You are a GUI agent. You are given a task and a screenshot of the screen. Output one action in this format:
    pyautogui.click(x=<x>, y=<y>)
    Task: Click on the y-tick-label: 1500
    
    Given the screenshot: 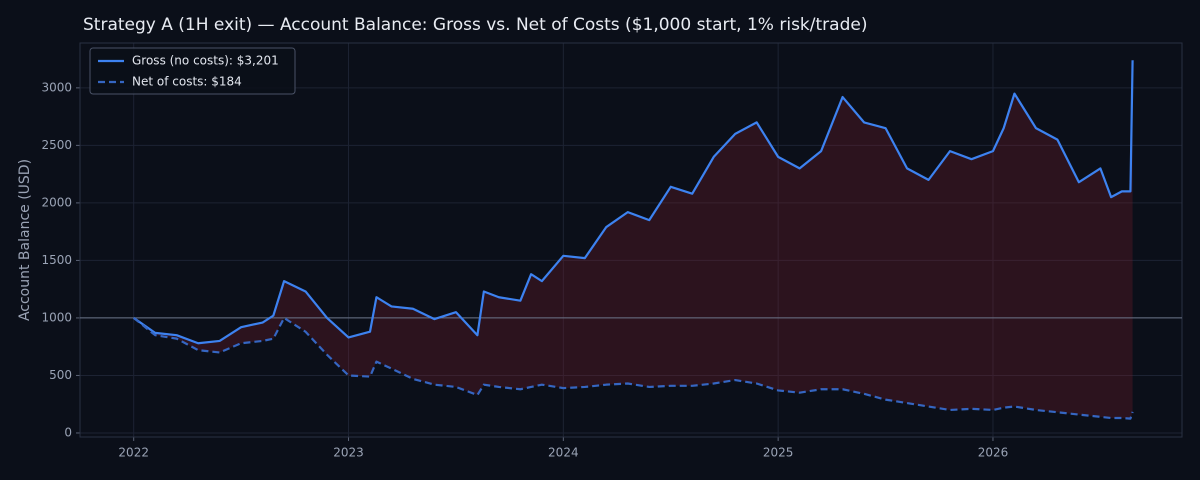 What is the action you would take?
    pyautogui.click(x=56, y=260)
    